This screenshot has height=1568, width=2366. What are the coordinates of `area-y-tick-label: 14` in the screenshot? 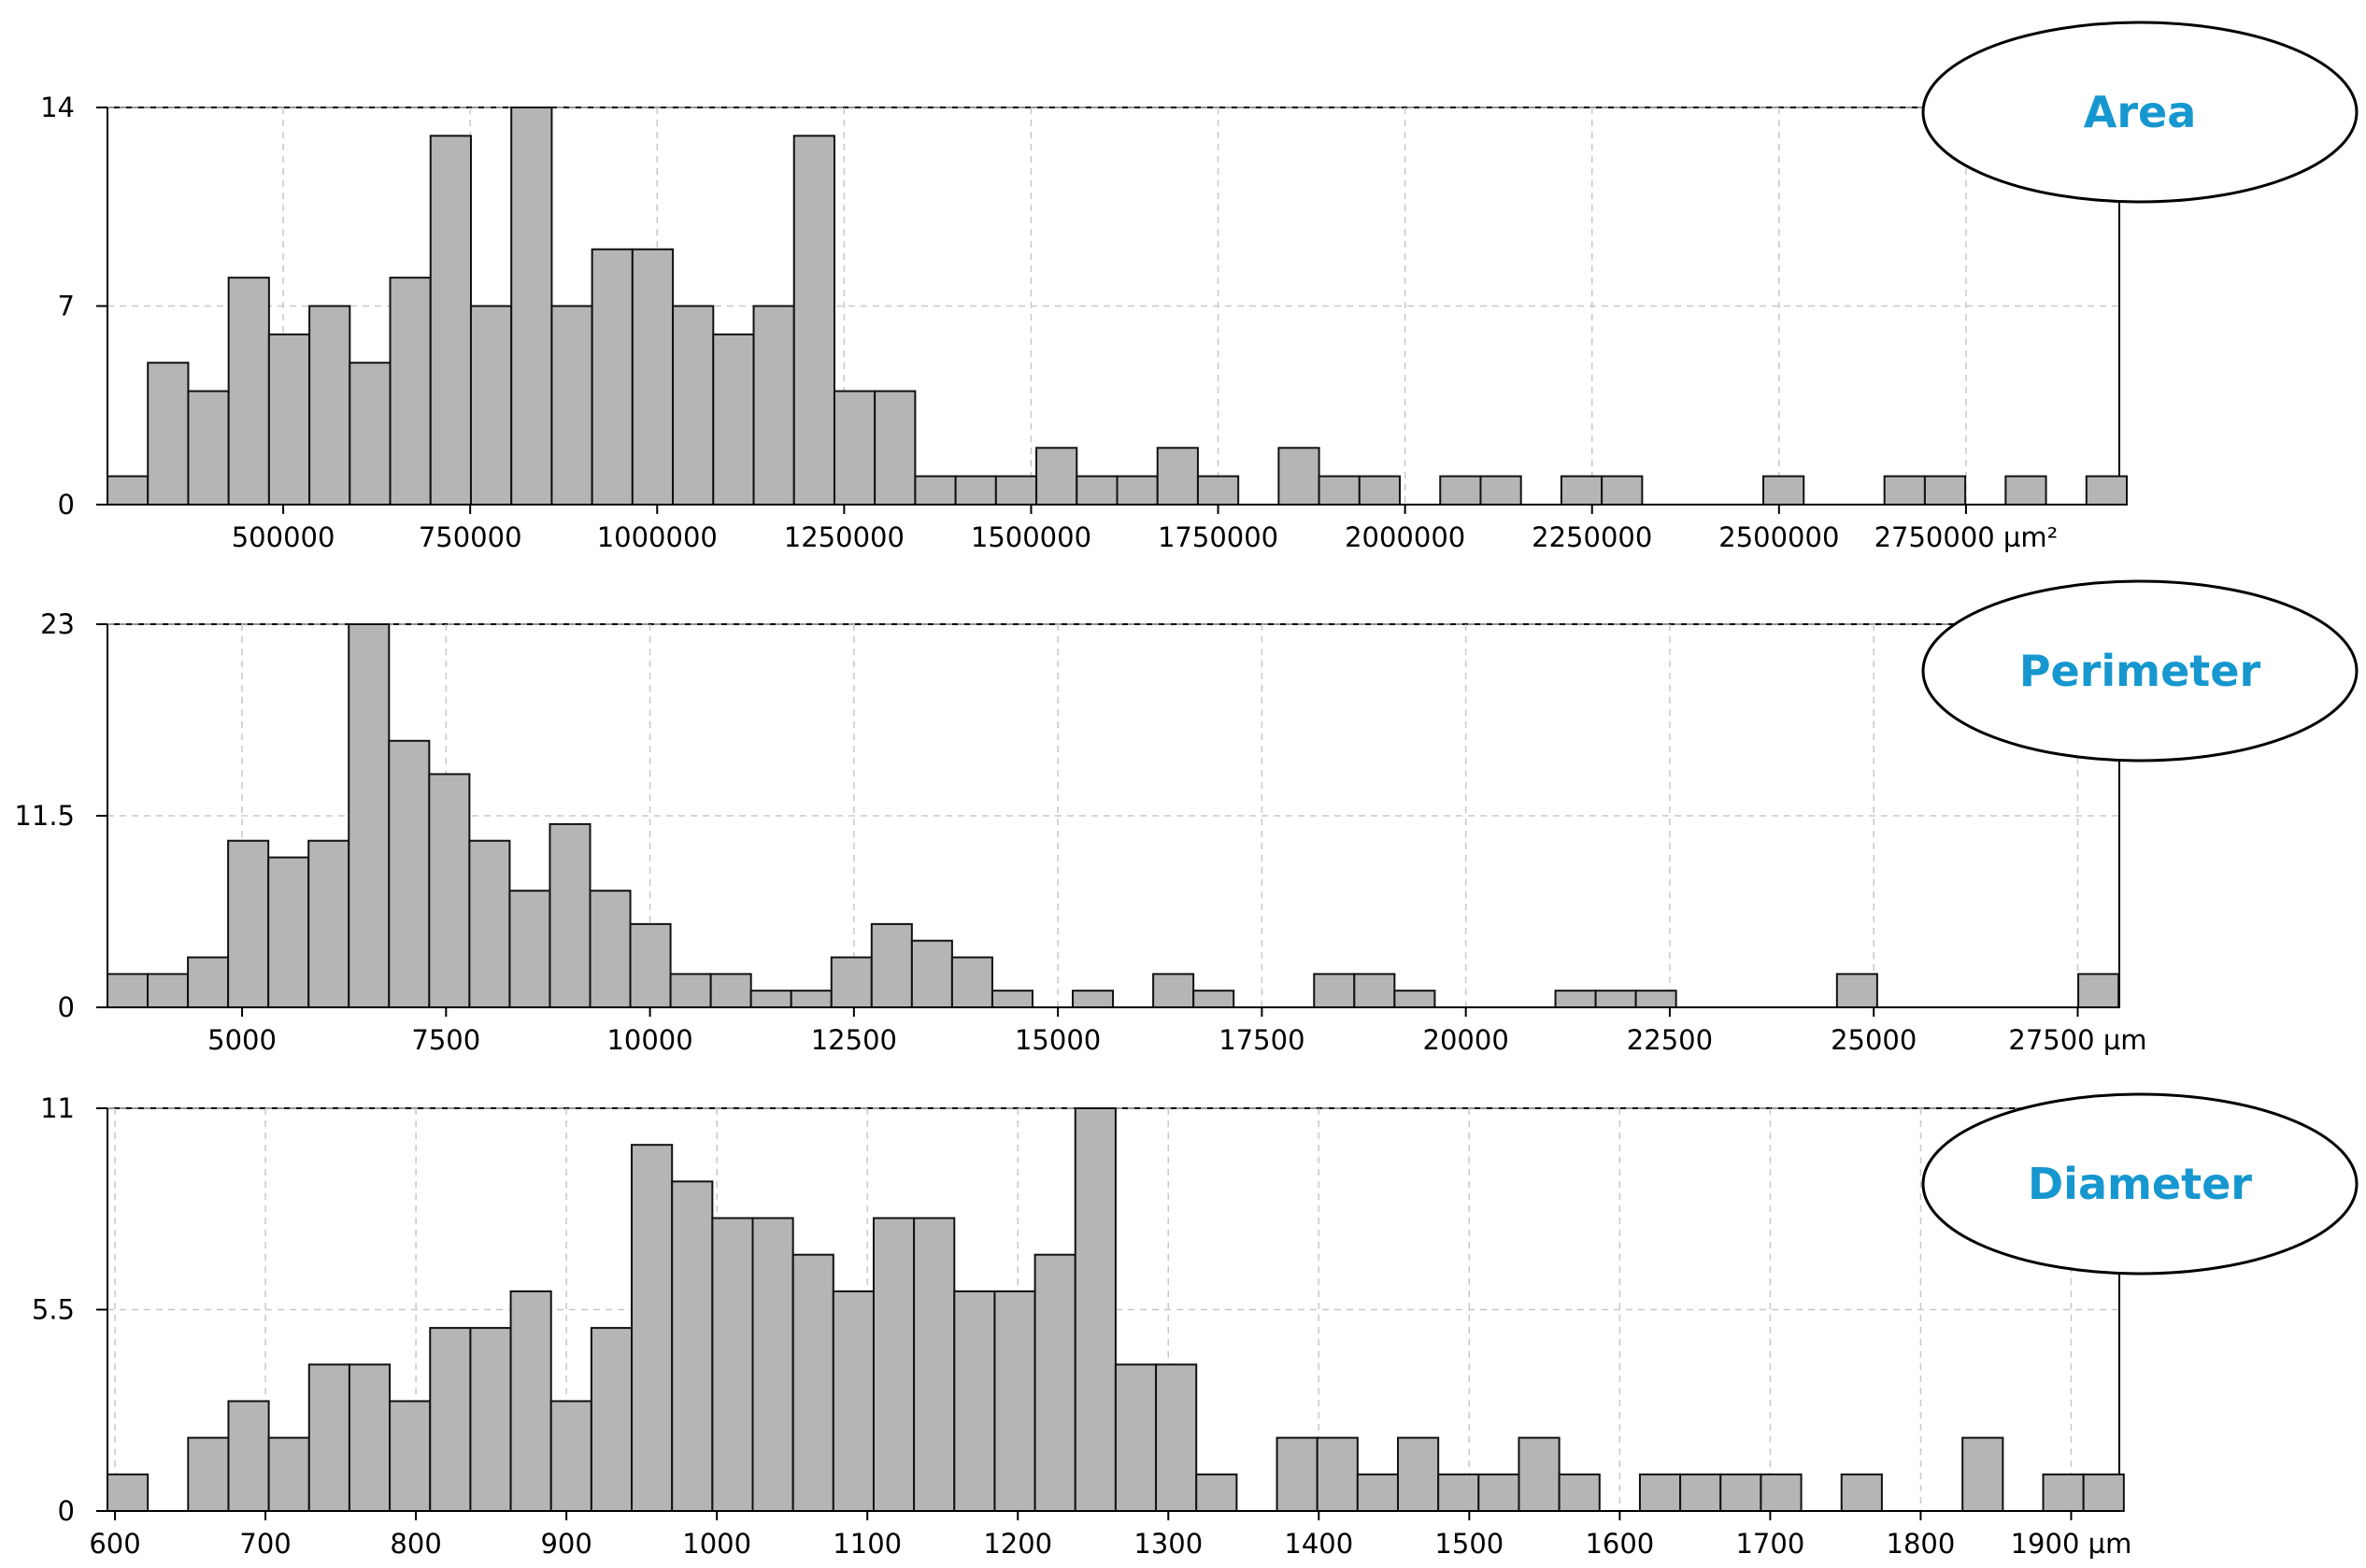 It's located at (57, 107).